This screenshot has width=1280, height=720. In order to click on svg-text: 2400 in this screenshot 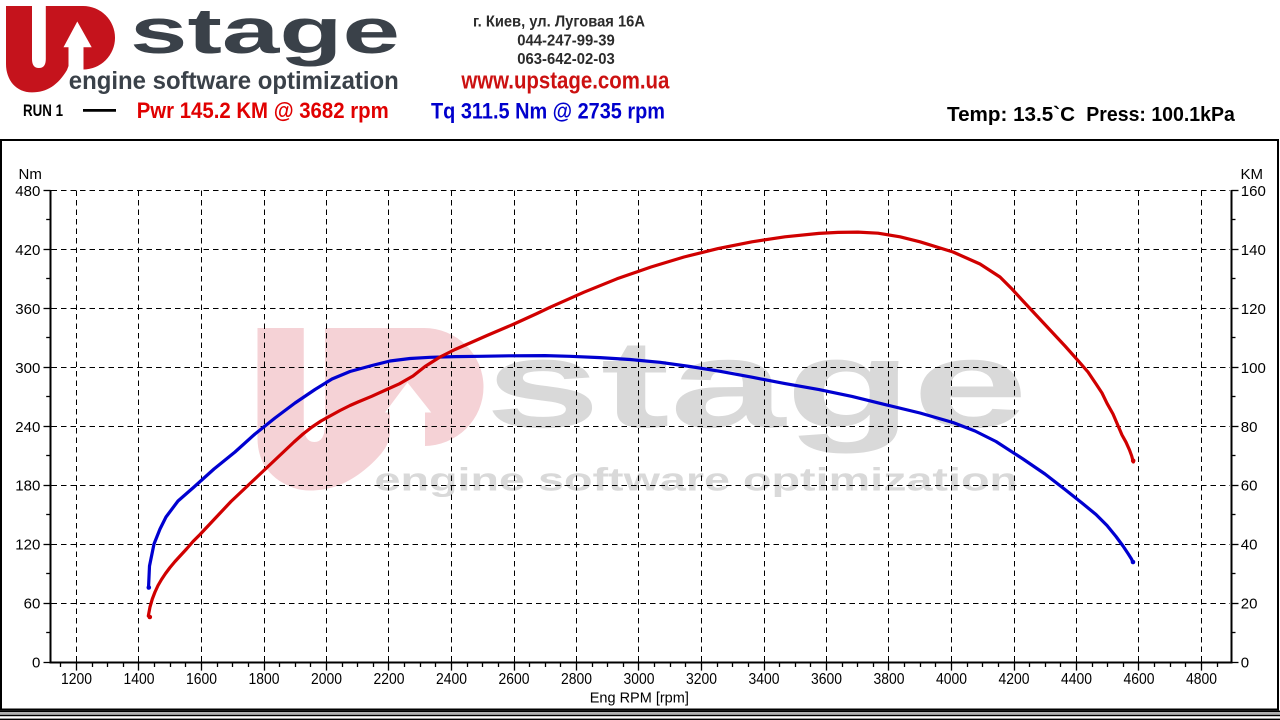, I will do `click(451, 679)`.